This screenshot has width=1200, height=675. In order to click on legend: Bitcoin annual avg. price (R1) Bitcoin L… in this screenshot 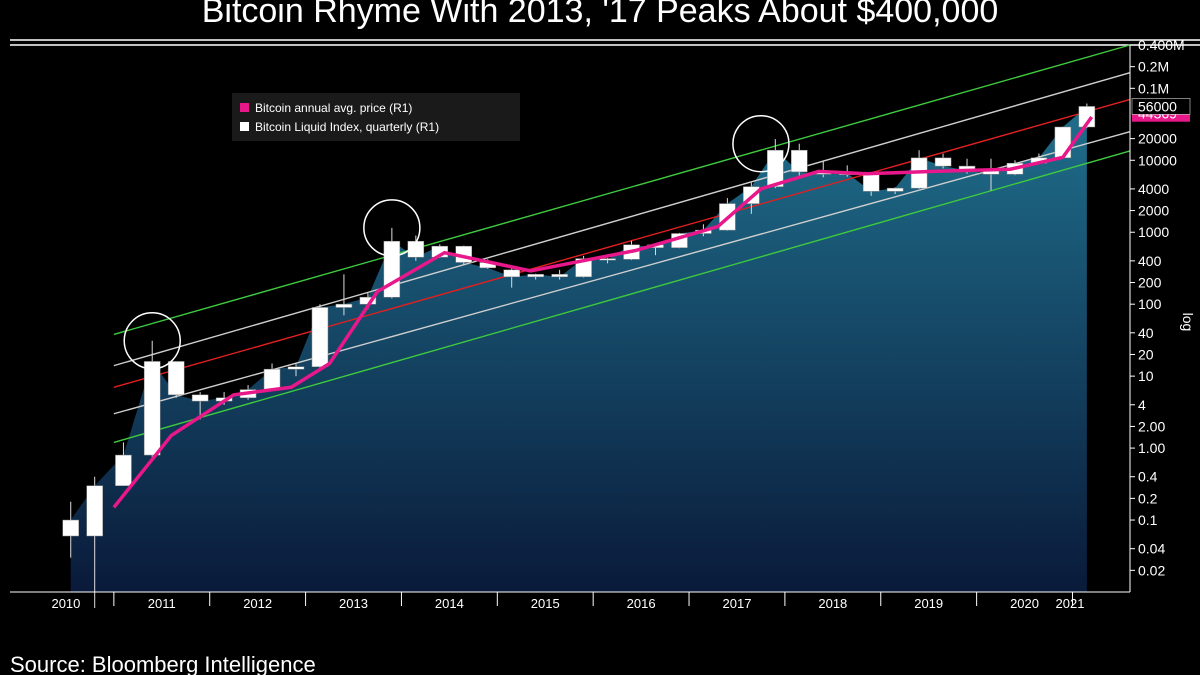, I will do `click(376, 117)`.